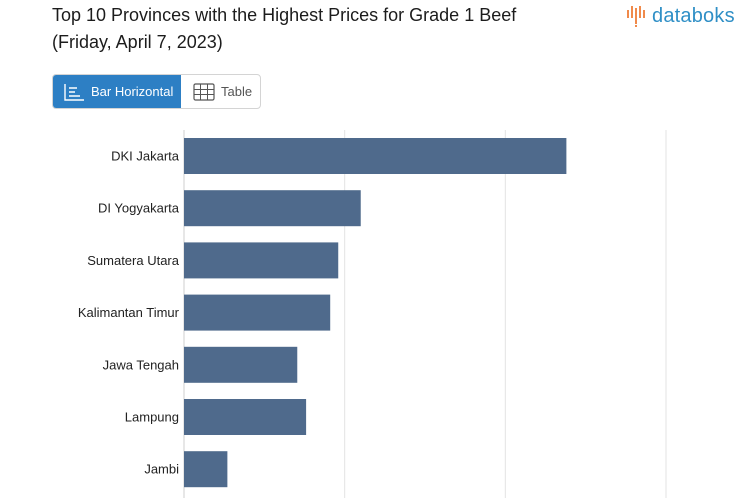 This screenshot has height=498, width=753. What do you see at coordinates (220, 91) in the screenshot?
I see `tab-table: Table` at bounding box center [220, 91].